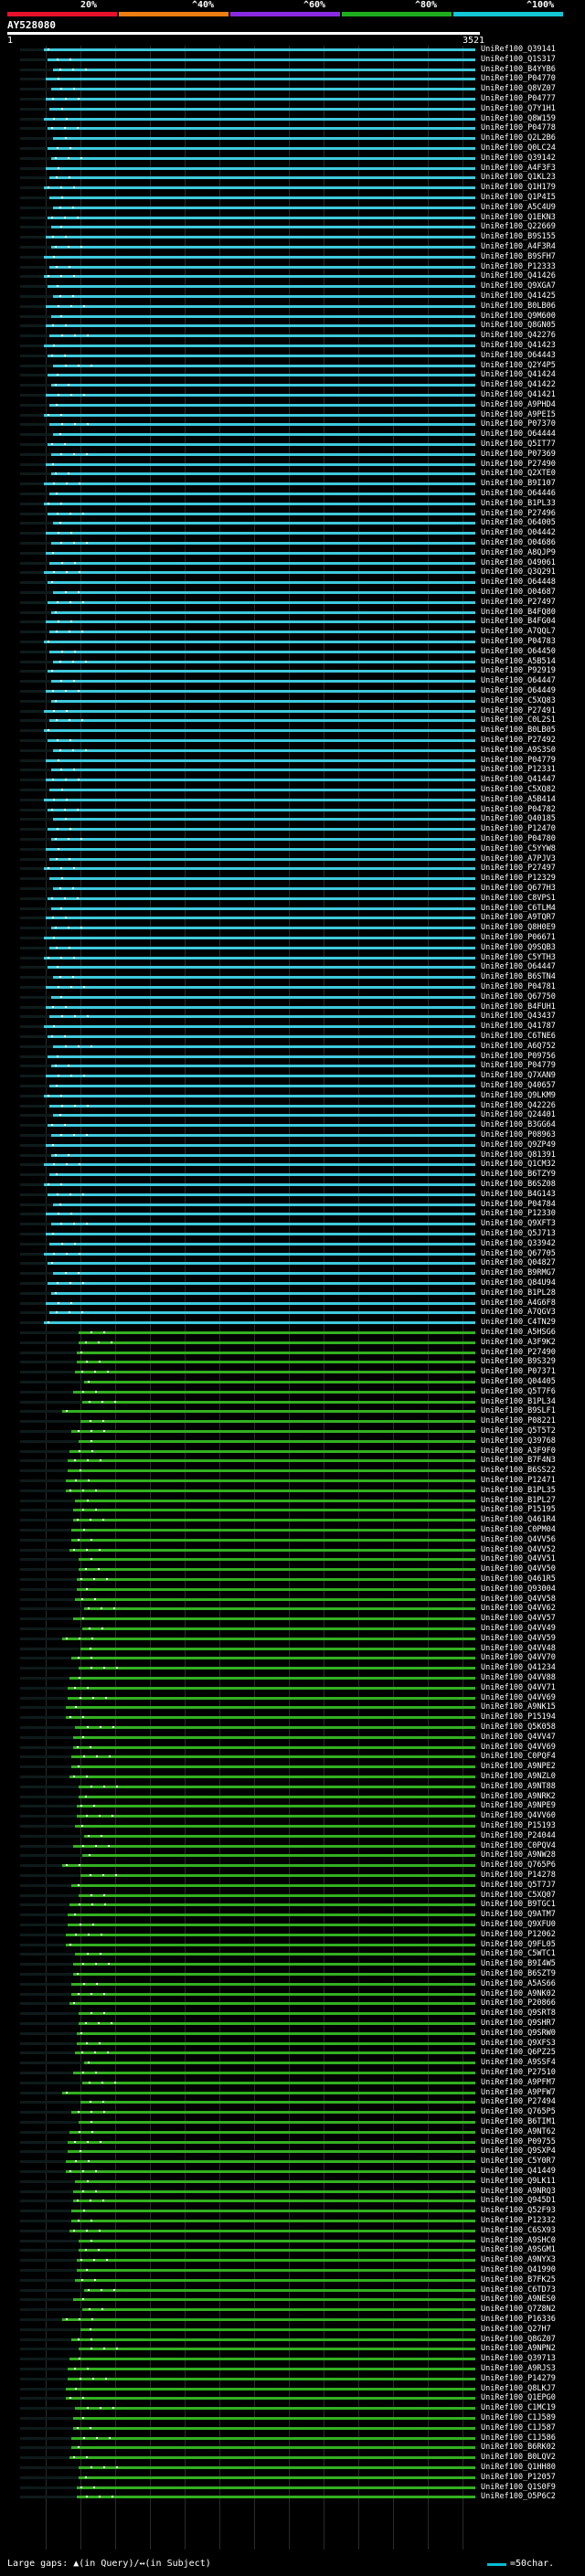 The height and width of the screenshot is (2576, 585). What do you see at coordinates (518, 1451) in the screenshot?
I see `hit-label: UniRef100_A3F9F0` at bounding box center [518, 1451].